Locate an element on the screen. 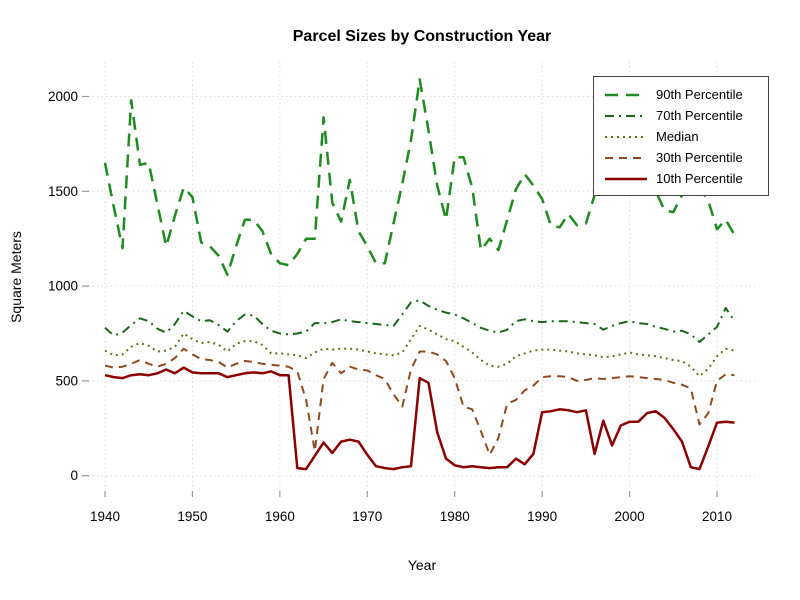 The height and width of the screenshot is (600, 800). x-tick-label: 1970 is located at coordinates (367, 516).